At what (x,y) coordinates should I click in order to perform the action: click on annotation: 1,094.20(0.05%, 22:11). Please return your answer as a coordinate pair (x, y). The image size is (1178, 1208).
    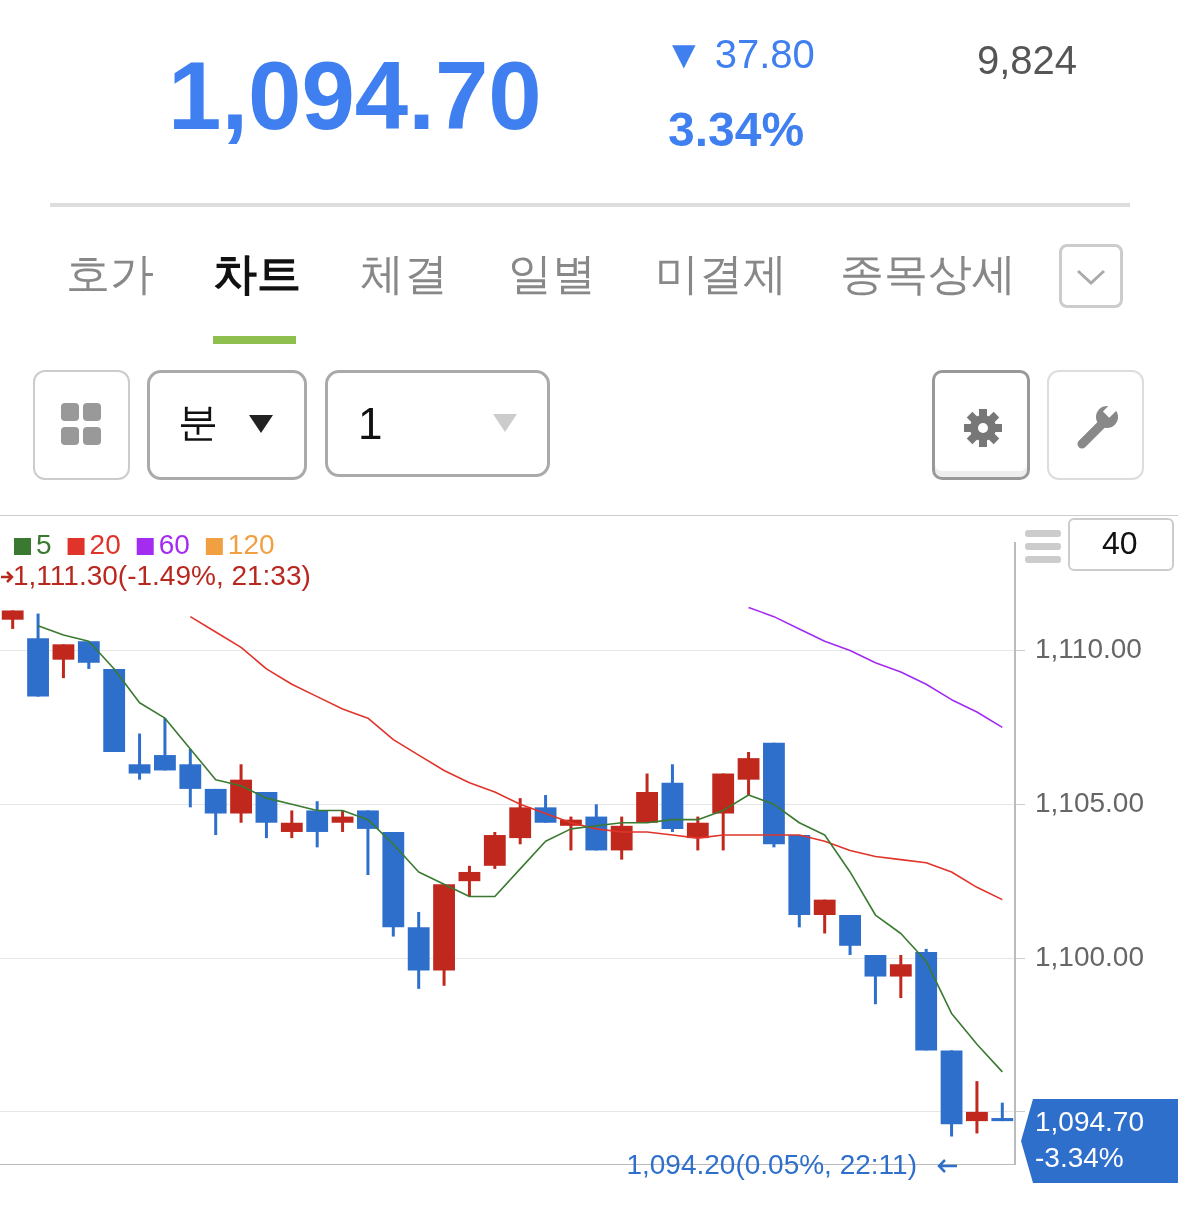
    Looking at the image, I should click on (771, 1164).